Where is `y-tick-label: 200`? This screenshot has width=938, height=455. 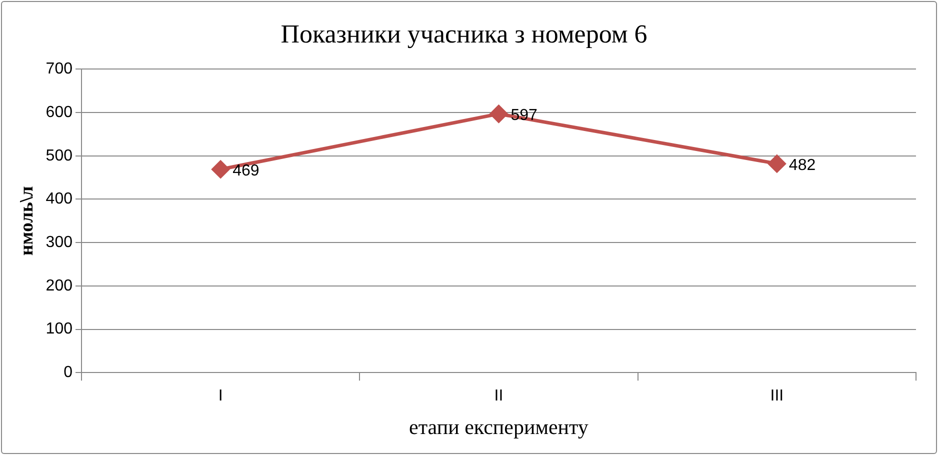 y-tick-label: 200 is located at coordinates (59, 285).